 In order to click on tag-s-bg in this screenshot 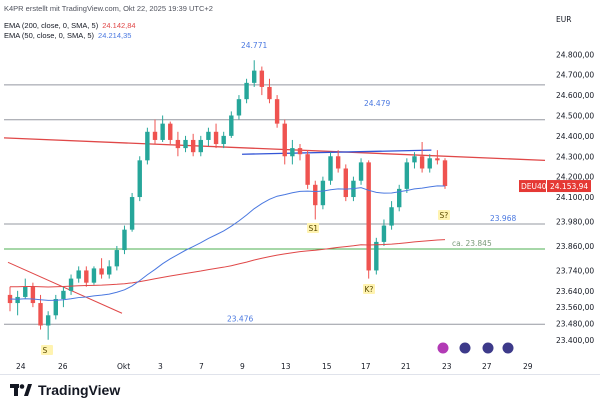, I will do `click(47, 350)`.